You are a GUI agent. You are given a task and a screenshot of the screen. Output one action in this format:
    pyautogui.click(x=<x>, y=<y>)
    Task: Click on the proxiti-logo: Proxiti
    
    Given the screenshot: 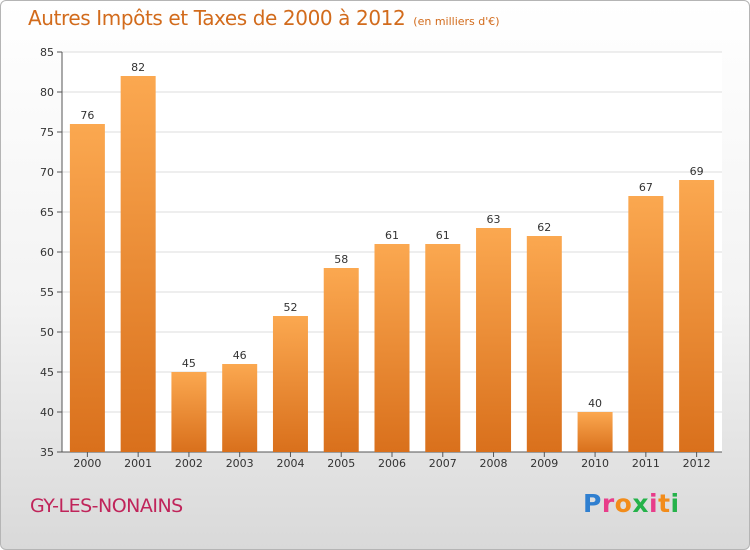 What is the action you would take?
    pyautogui.click(x=631, y=503)
    